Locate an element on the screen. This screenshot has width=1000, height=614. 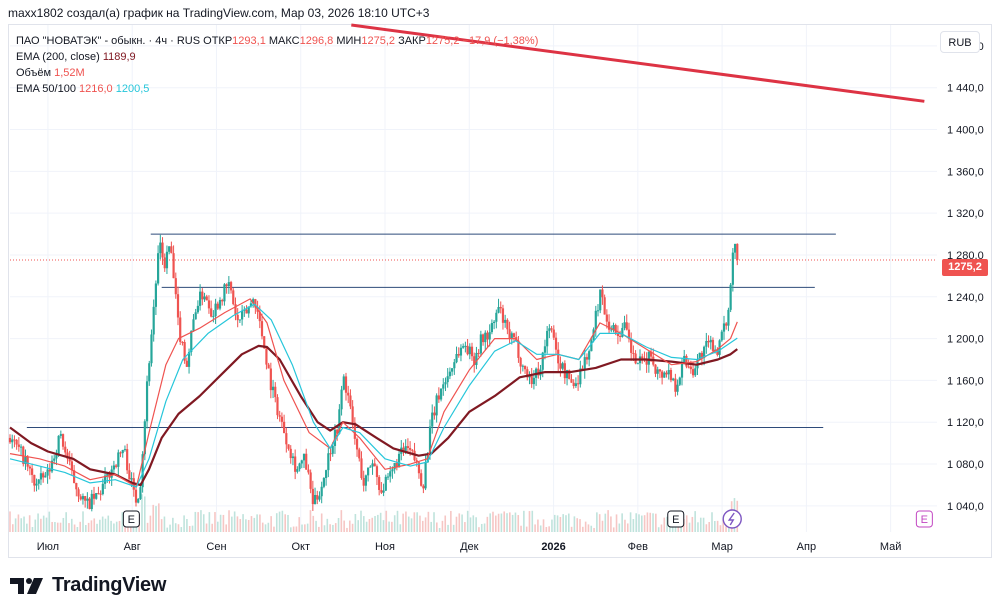
currency-button: RUB is located at coordinates (960, 42).